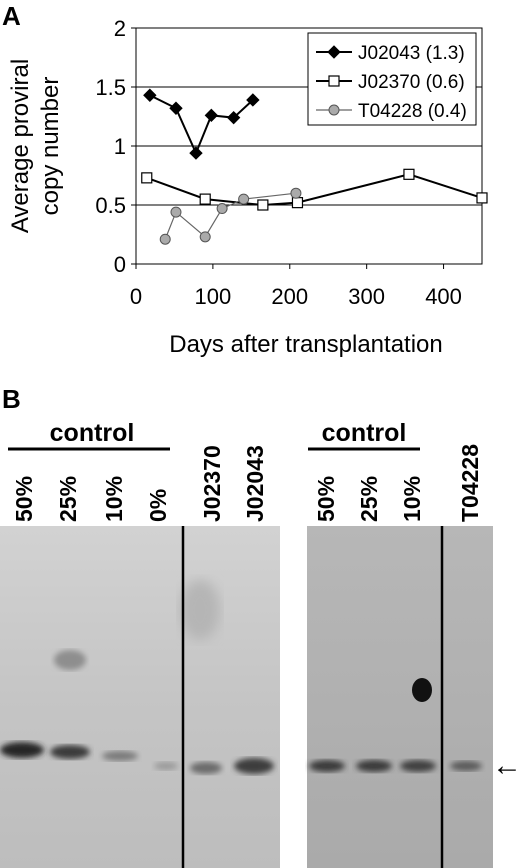 The height and width of the screenshot is (868, 520). I want to click on lane-label-j02370: J02370, so click(212, 483).